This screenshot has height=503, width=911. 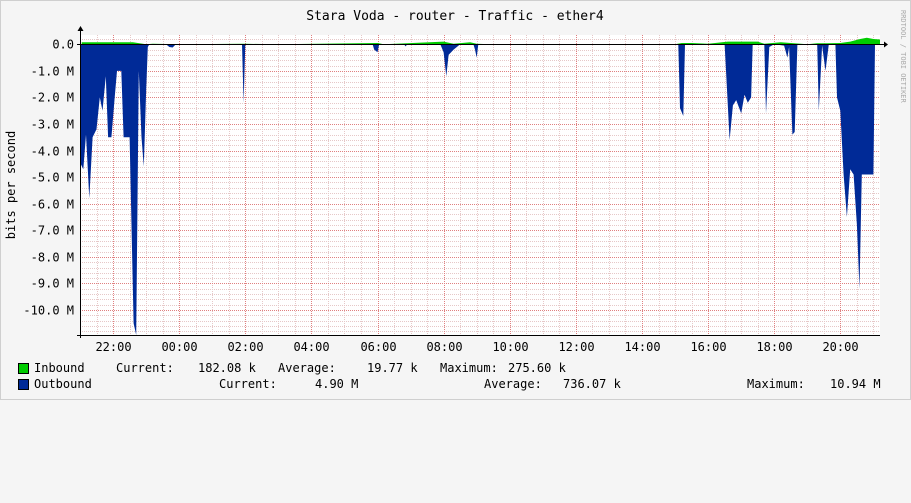 What do you see at coordinates (63, 45) in the screenshot?
I see `y-tick-label: 0.0` at bounding box center [63, 45].